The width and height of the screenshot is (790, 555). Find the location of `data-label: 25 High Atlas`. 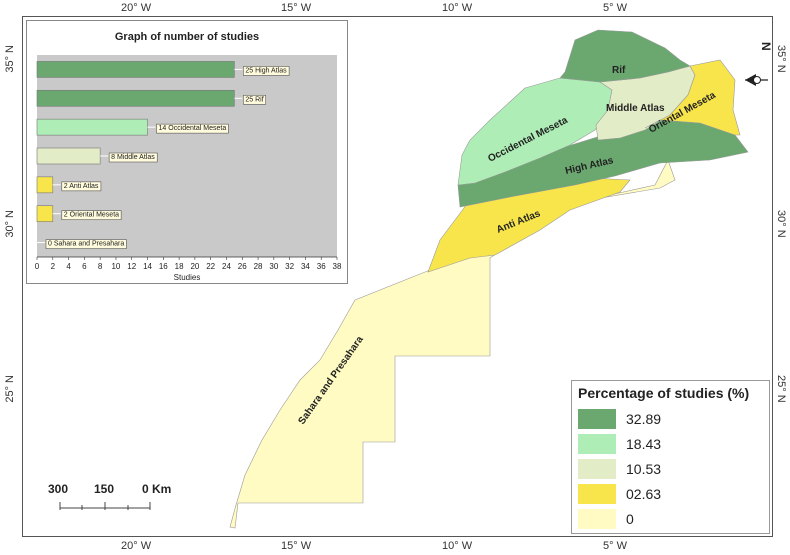

data-label: 25 High Atlas is located at coordinates (266, 70).